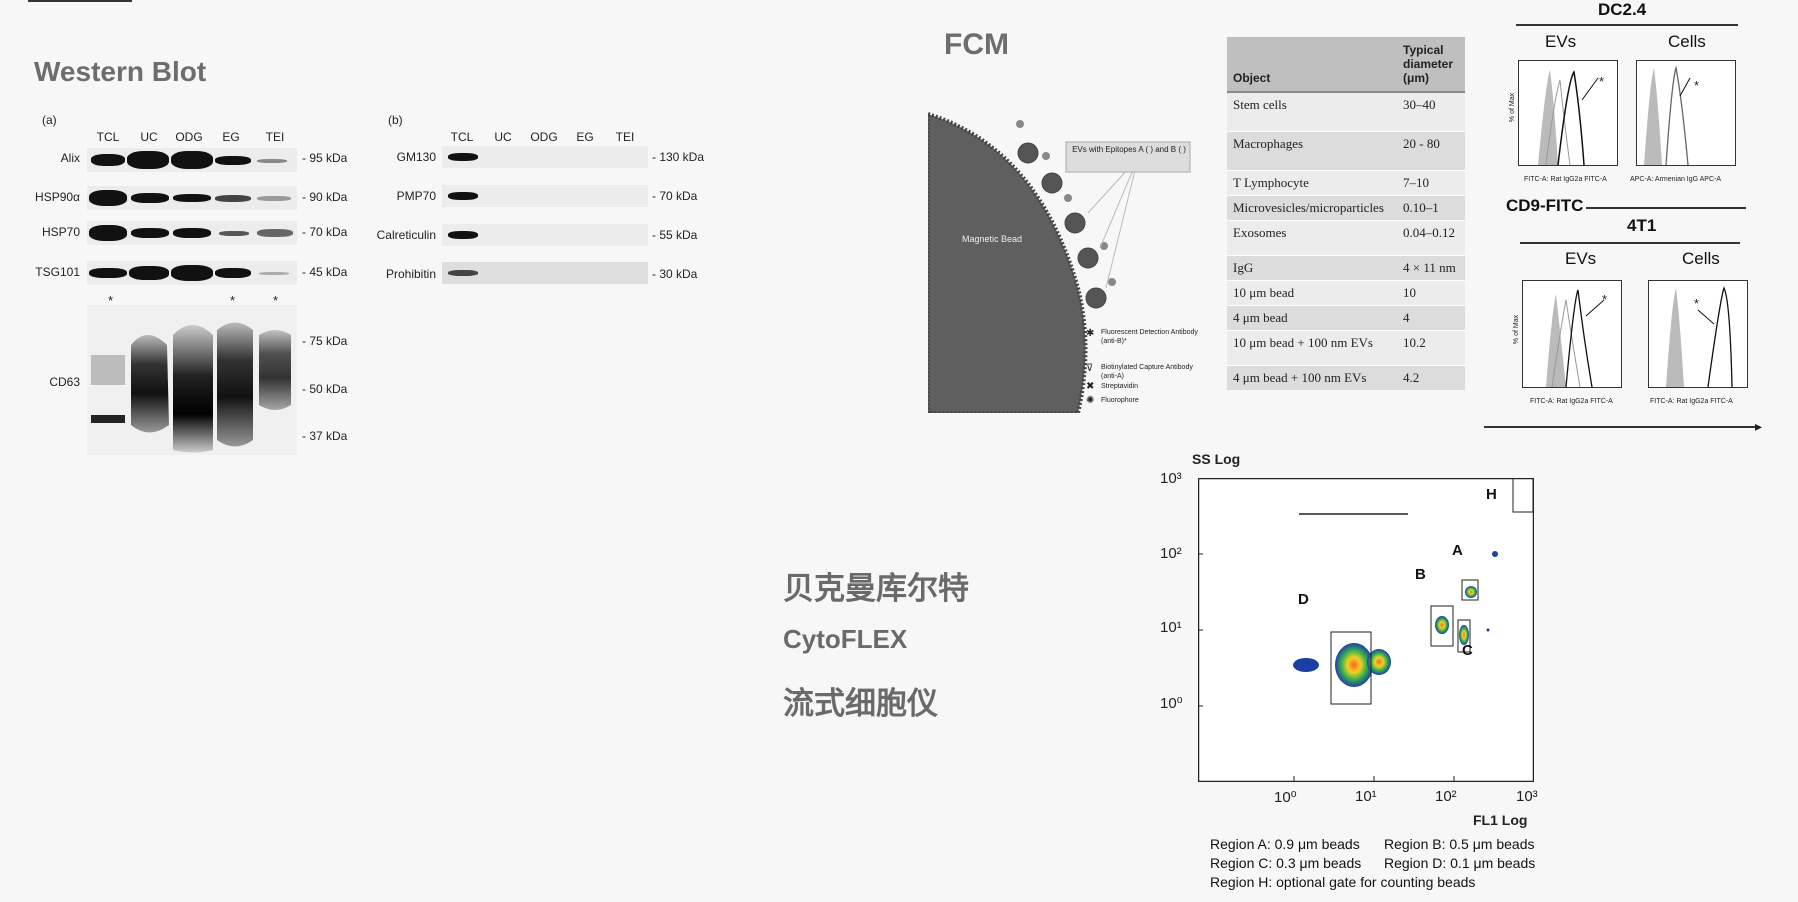 The width and height of the screenshot is (1798, 902). I want to click on t41-evs-xlabel: FITC-A: Rat IgG2a FITC-A, so click(1571, 401).